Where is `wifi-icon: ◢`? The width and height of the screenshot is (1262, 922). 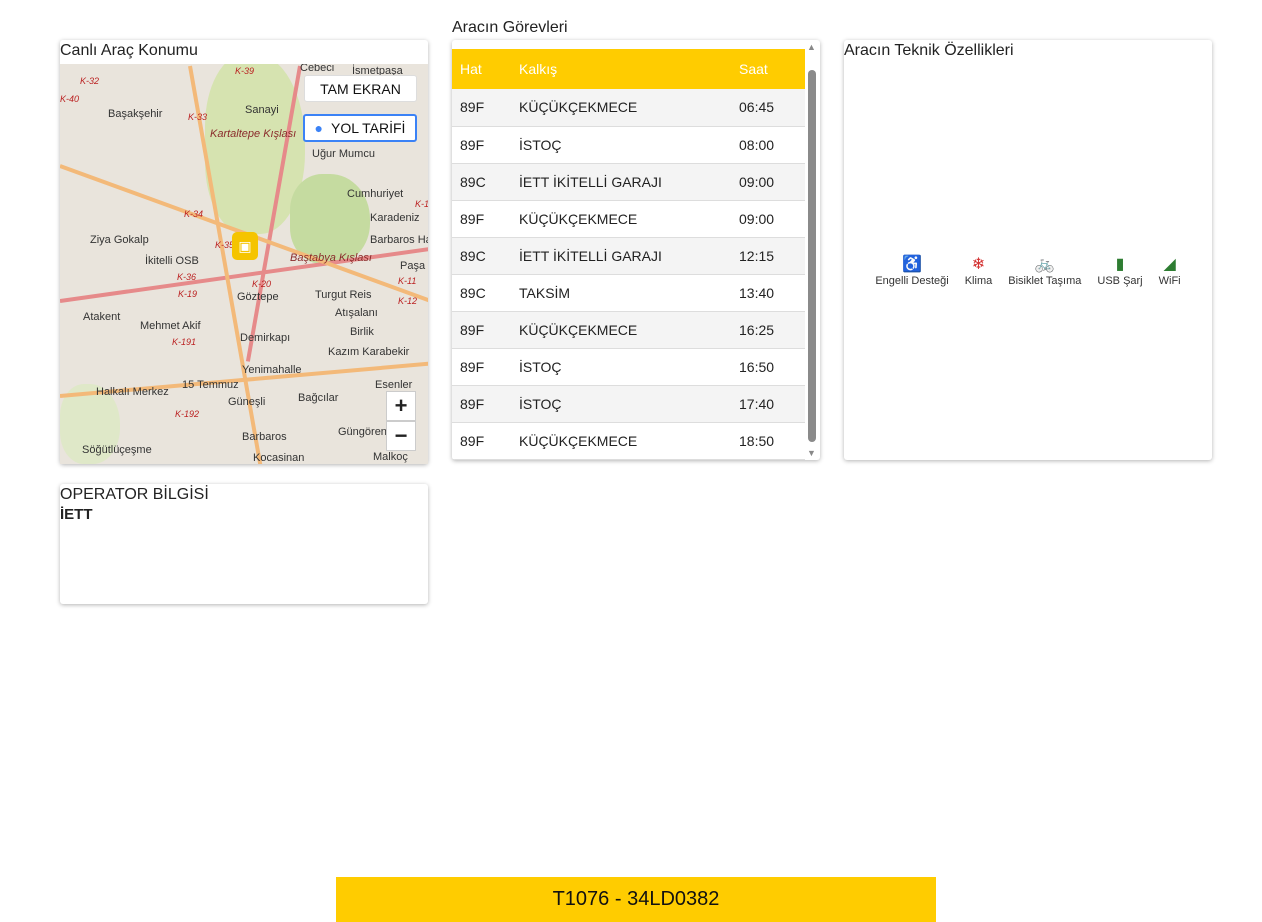
wifi-icon: ◢ is located at coordinates (1169, 264).